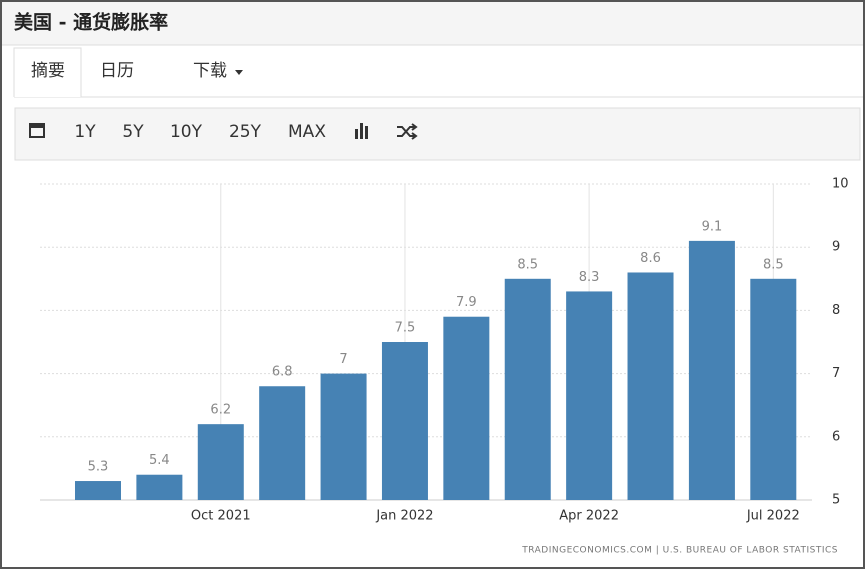 This screenshot has width=865, height=569. I want to click on y-tick-label: 8, so click(836, 310).